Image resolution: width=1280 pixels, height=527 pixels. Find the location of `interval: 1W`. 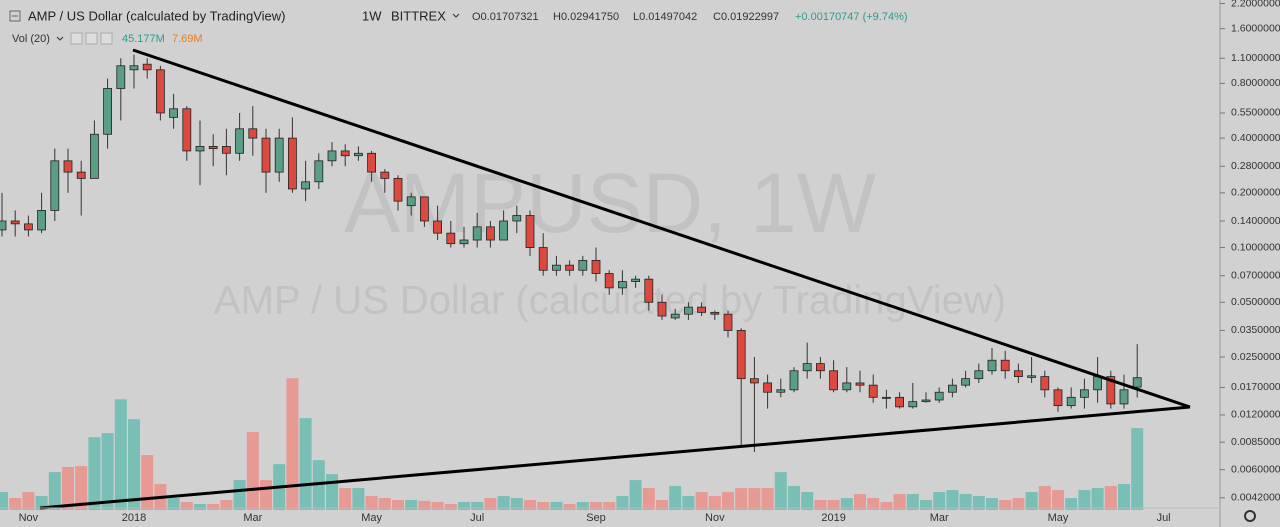

interval: 1W is located at coordinates (372, 15).